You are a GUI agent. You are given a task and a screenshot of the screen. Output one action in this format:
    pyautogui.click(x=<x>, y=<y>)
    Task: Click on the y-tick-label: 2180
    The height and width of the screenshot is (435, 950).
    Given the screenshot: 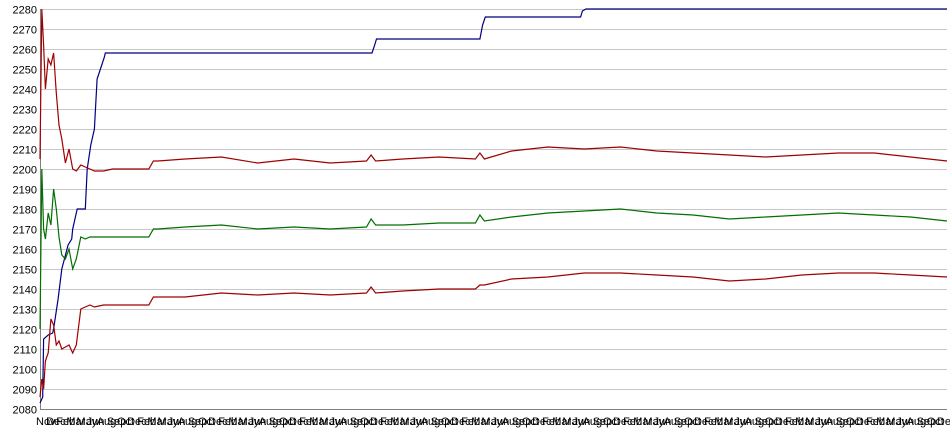 What is the action you would take?
    pyautogui.click(x=25, y=211)
    